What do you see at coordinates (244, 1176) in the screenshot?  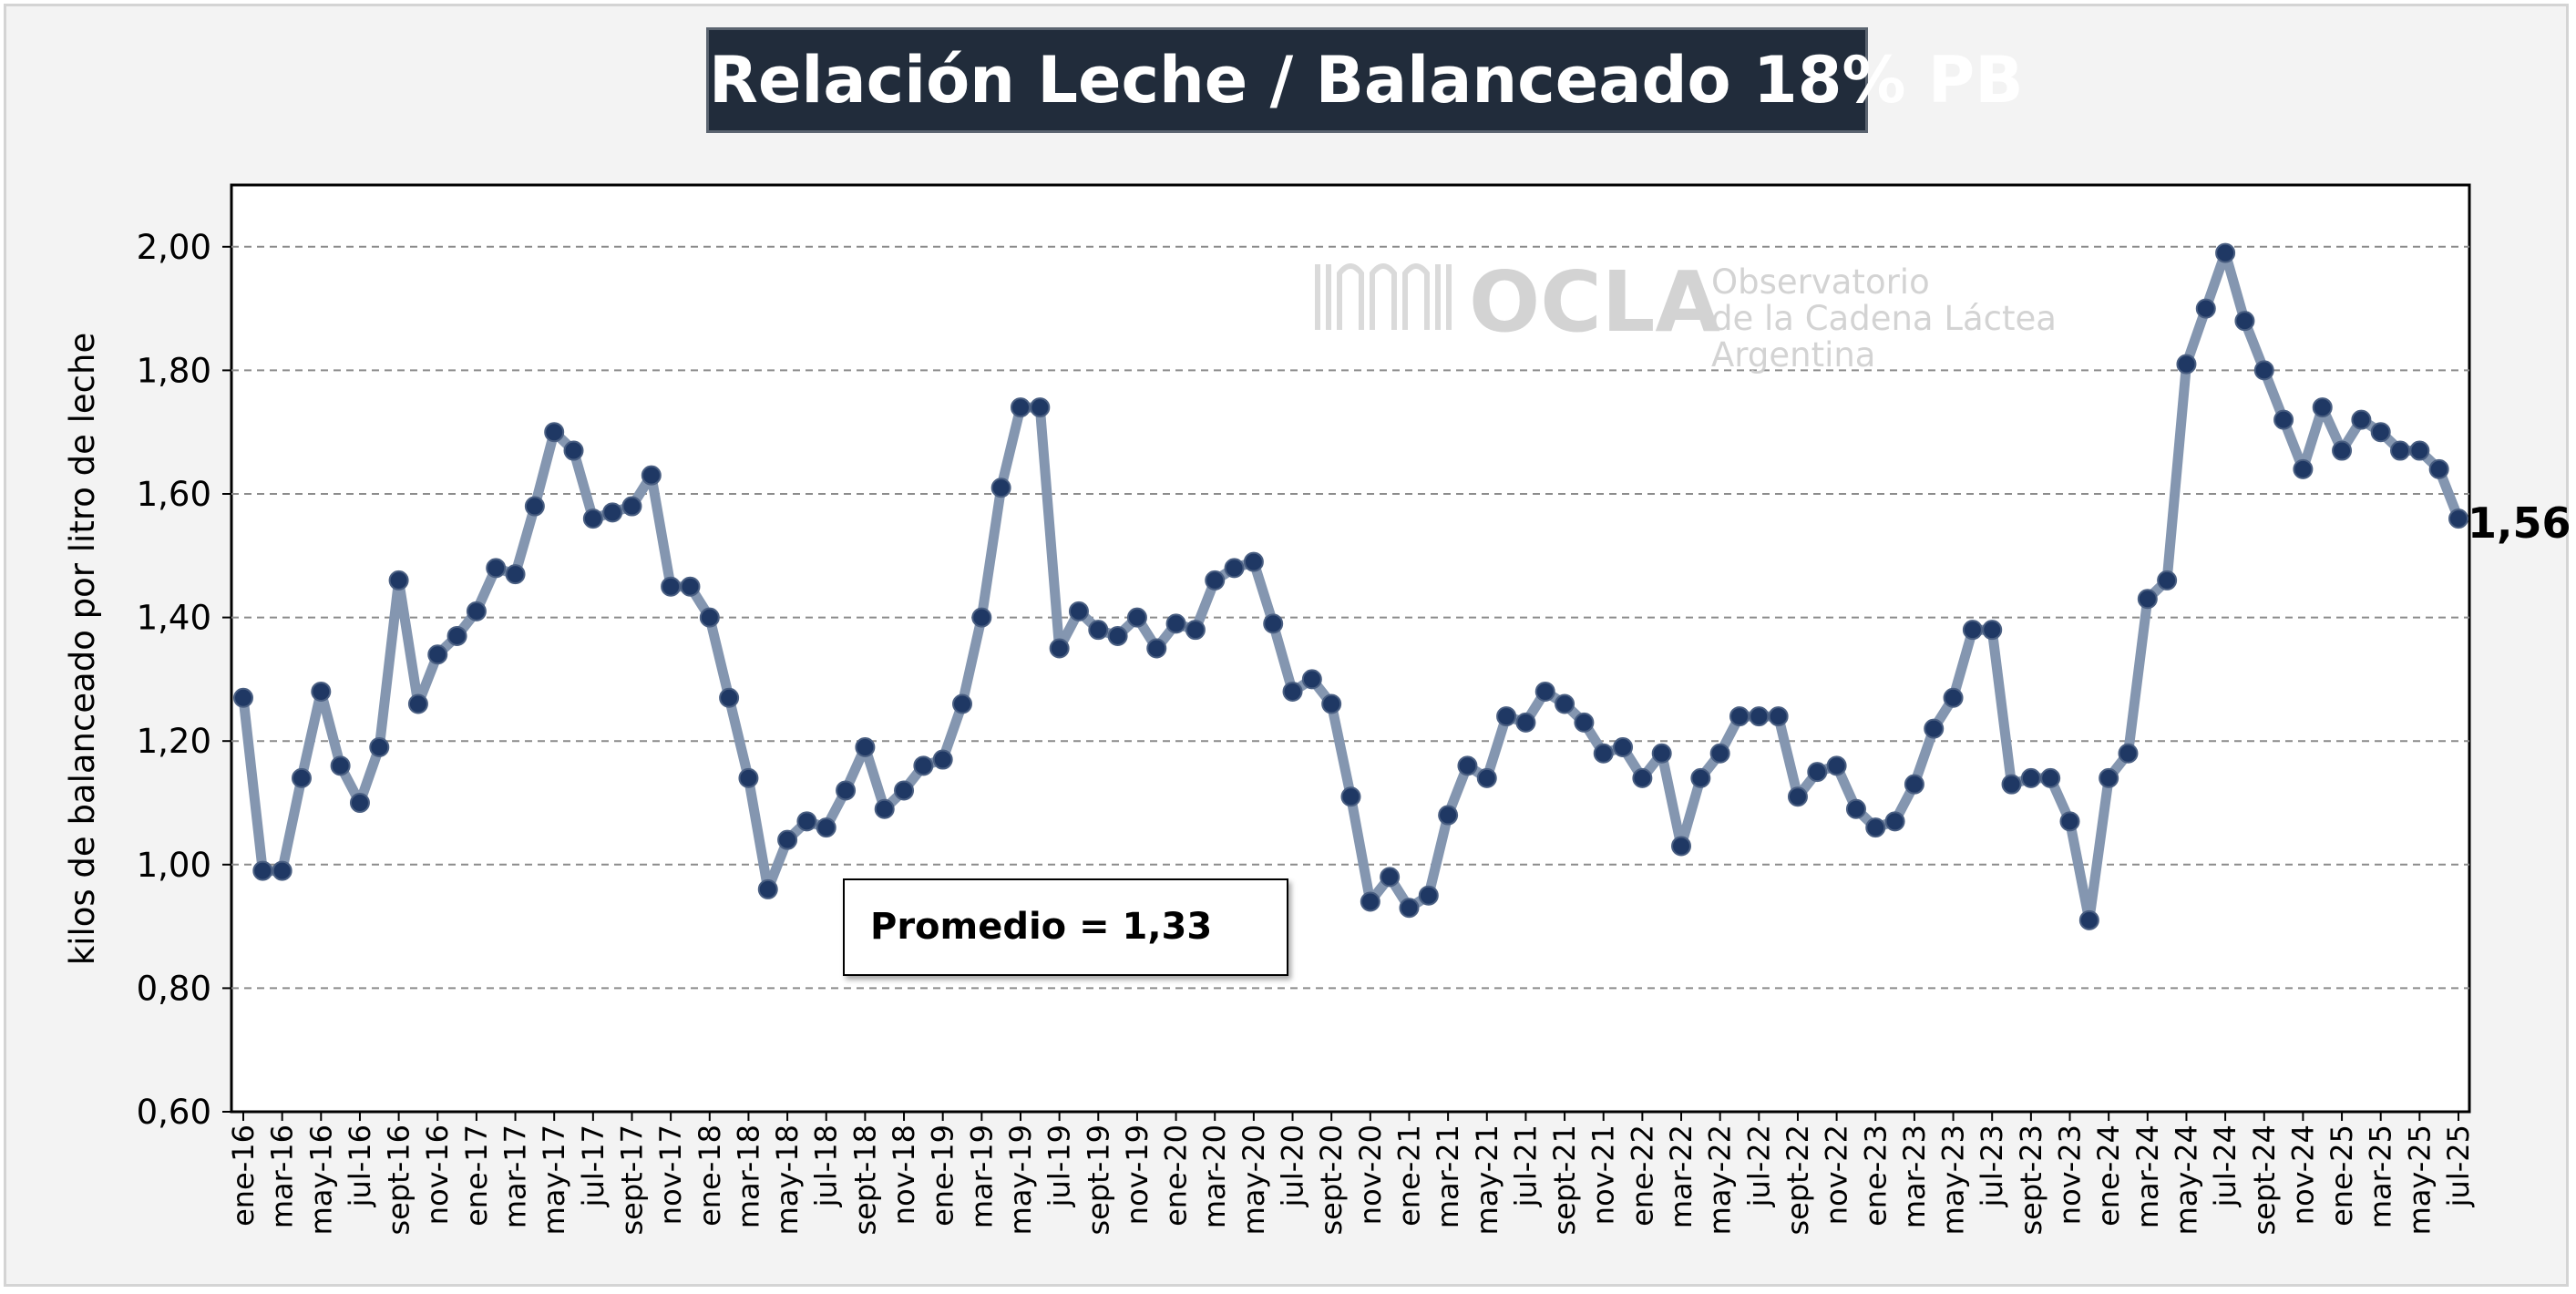 I see `x-tick-label: ene-16` at bounding box center [244, 1176].